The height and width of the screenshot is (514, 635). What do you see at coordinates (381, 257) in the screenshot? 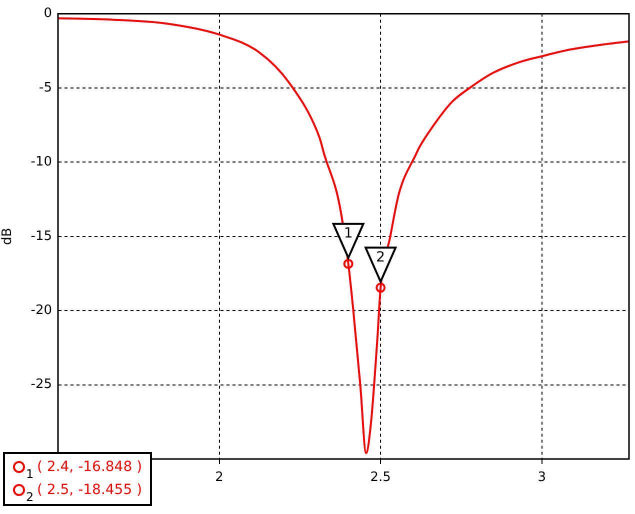
I see `annotation: 2` at bounding box center [381, 257].